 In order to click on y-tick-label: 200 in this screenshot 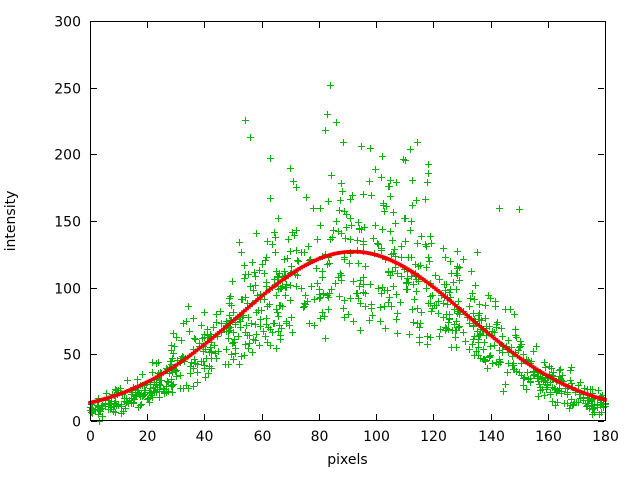, I will do `click(67, 156)`.